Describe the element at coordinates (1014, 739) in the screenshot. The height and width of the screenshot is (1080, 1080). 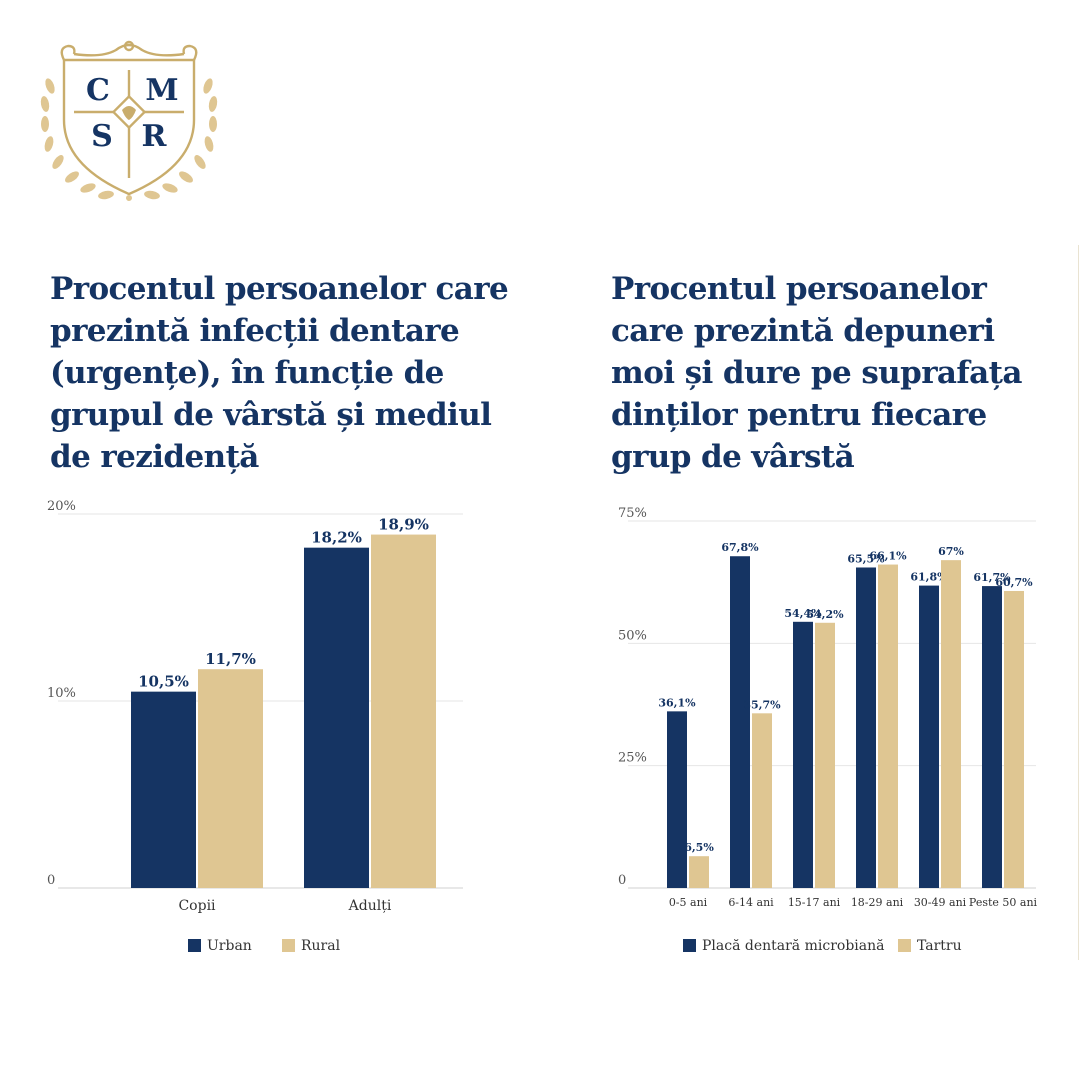
I see `bar-tartru-peste-50-ani` at that location.